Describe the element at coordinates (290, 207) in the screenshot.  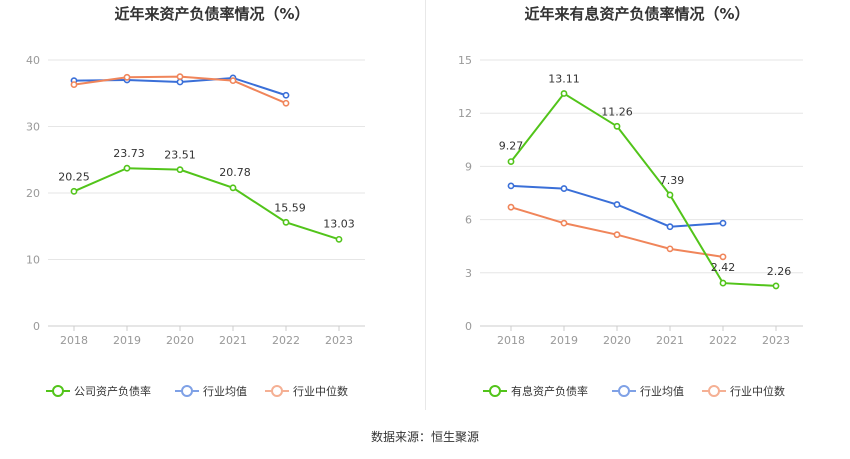
I see `data-label: 15.59` at that location.